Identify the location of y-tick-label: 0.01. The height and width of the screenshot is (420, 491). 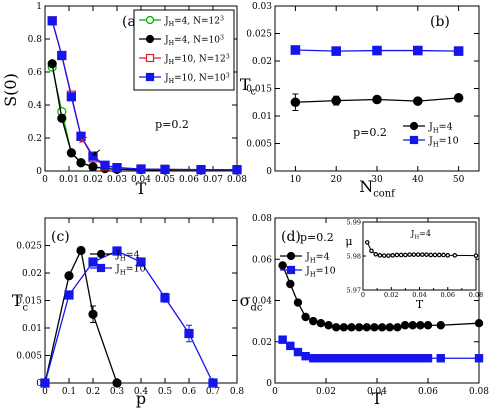
(32, 329).